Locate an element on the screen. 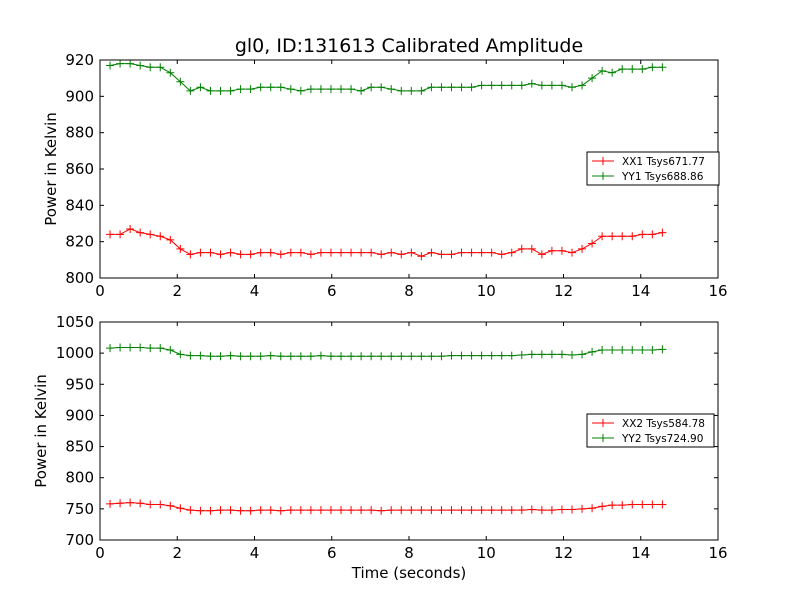  y-tick-label: 1000 is located at coordinates (75, 353).